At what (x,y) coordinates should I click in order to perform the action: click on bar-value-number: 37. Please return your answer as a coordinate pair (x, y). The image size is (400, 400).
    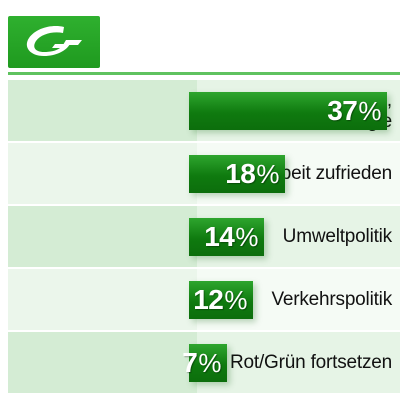
    Looking at the image, I should click on (342, 110).